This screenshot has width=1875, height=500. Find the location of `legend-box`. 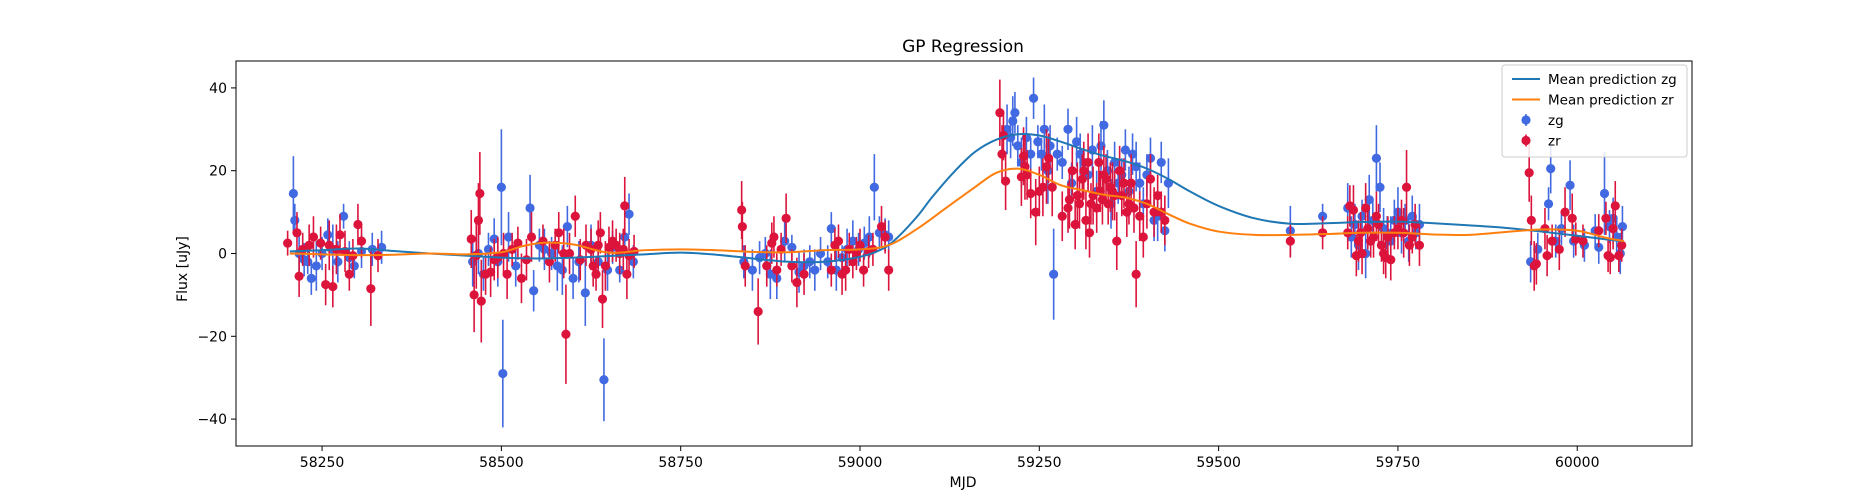

legend-box is located at coordinates (1594, 111).